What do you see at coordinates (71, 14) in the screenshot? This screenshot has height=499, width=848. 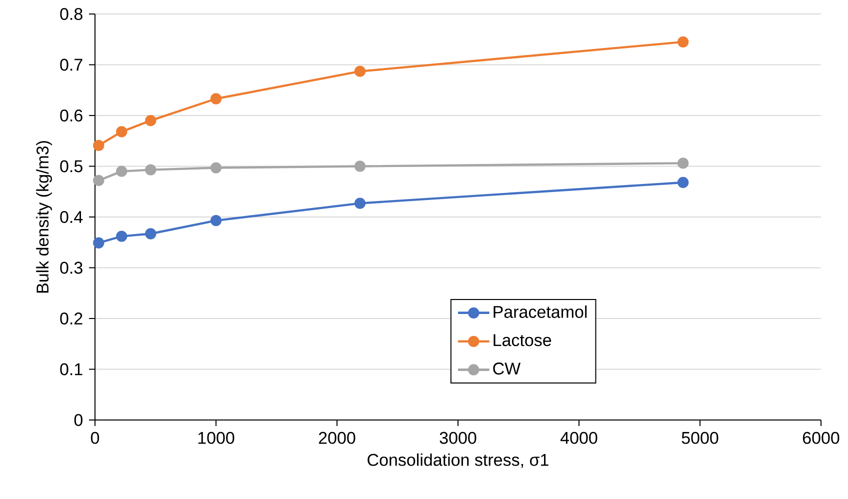 I see `y-tick-label: 0.8` at bounding box center [71, 14].